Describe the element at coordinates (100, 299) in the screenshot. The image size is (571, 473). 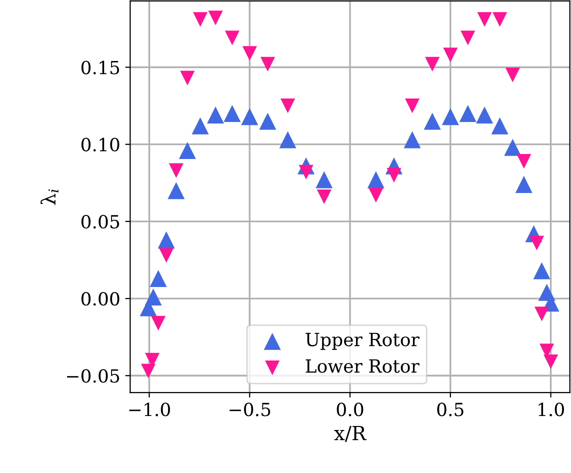
I see `y-tick-label: 0.00` at that location.